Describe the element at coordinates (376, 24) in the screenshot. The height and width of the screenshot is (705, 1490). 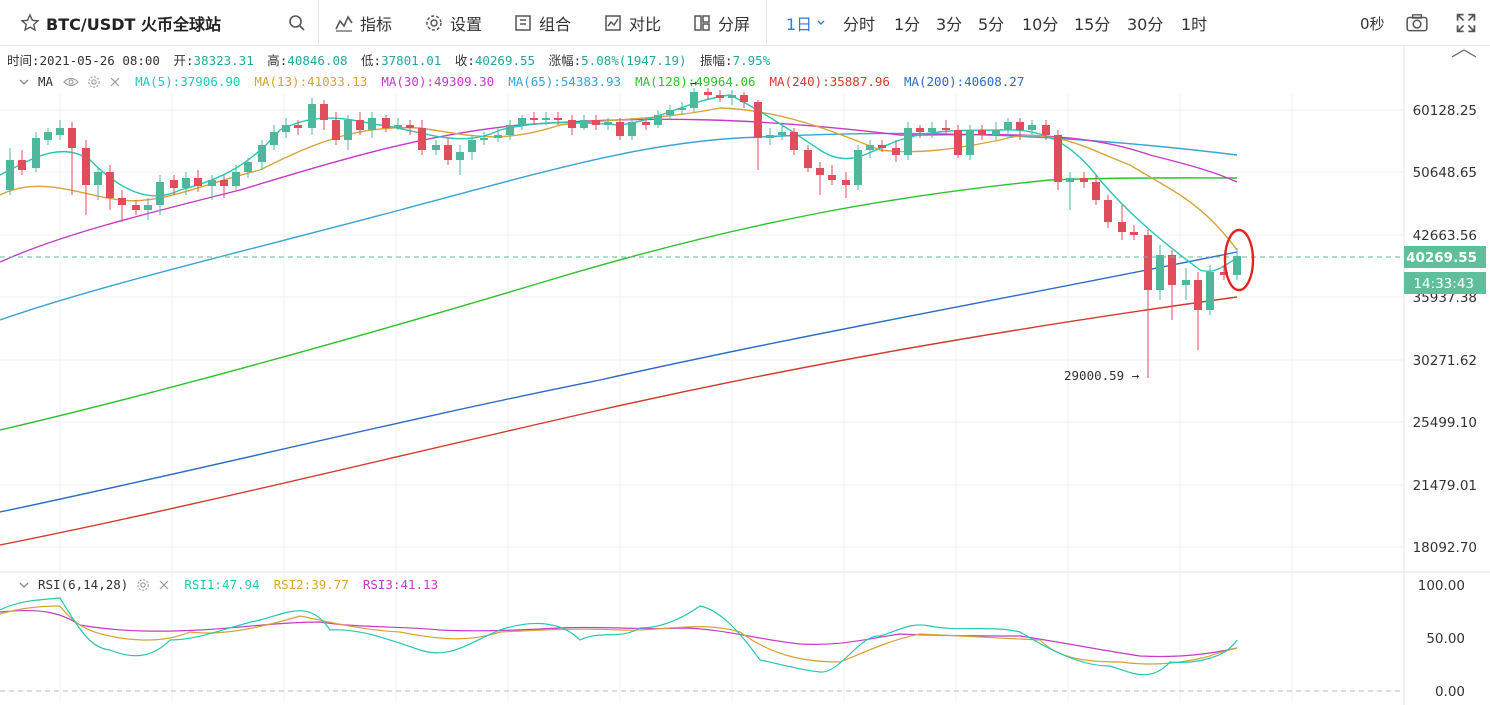
I see `indicators-label: 指标` at that location.